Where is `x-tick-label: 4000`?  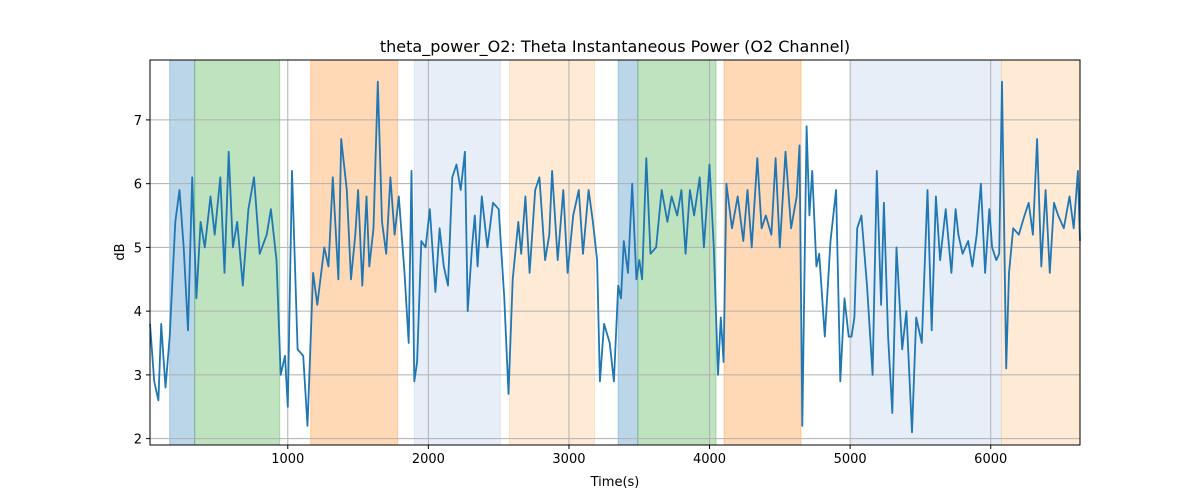
x-tick-label: 4000 is located at coordinates (709, 459).